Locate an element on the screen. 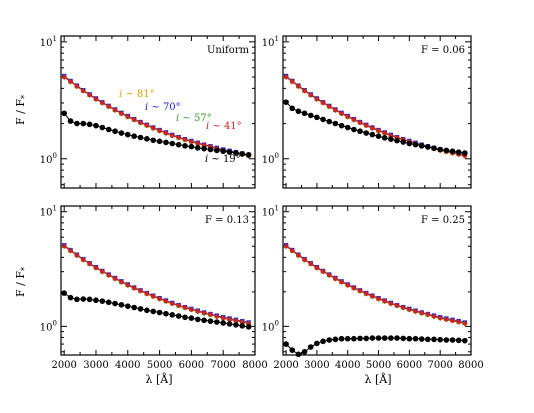 The height and width of the screenshot is (413, 534). x-tick-label: 7000 is located at coordinates (439, 365).